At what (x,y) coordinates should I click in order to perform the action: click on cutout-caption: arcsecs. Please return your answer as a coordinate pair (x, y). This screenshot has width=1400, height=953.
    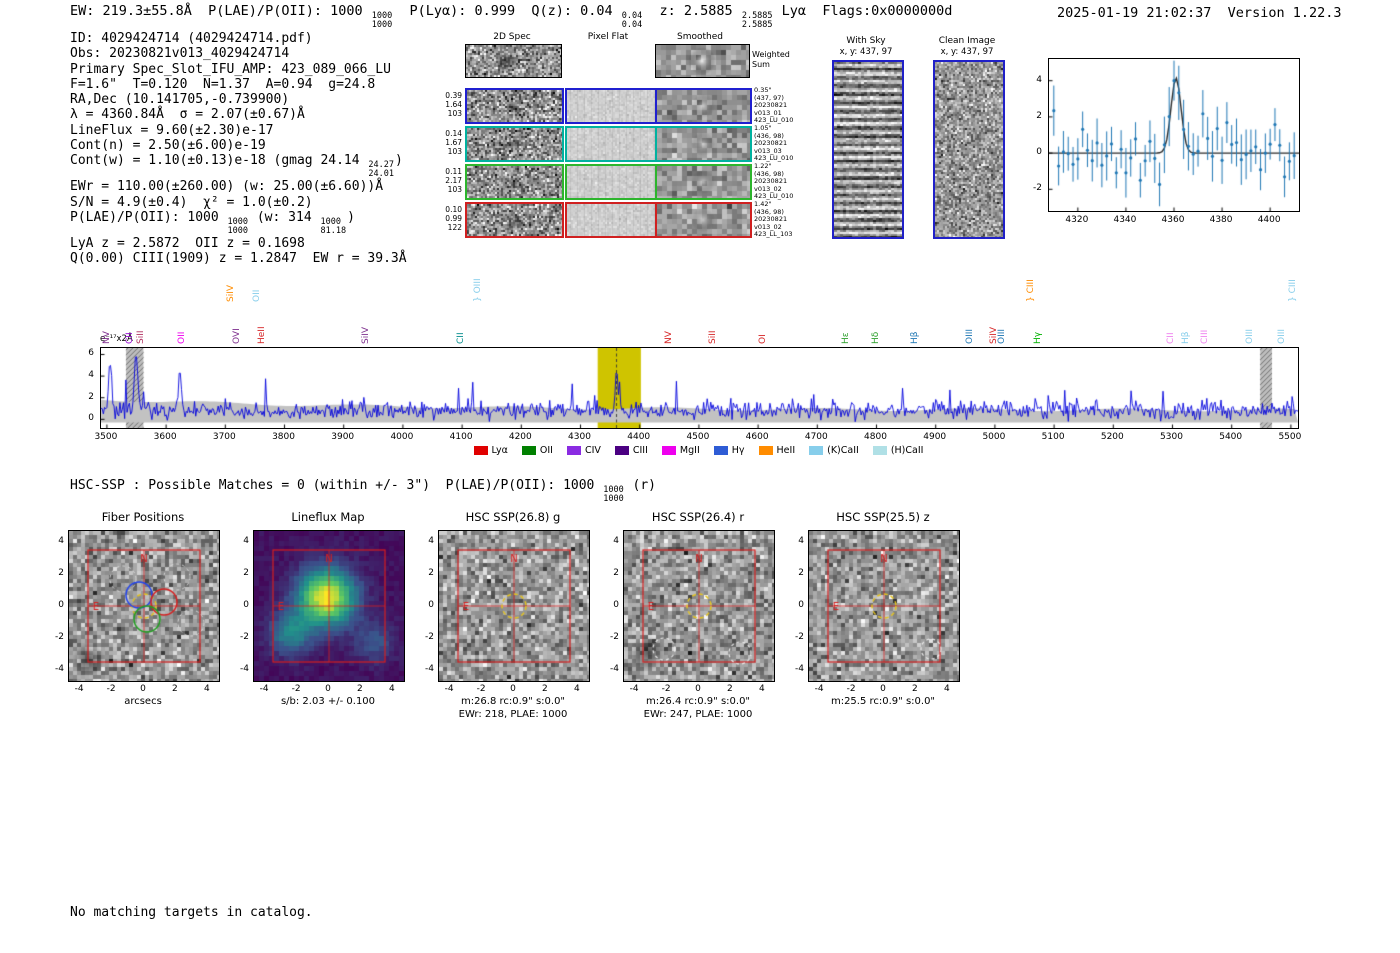
    Looking at the image, I should click on (143, 701).